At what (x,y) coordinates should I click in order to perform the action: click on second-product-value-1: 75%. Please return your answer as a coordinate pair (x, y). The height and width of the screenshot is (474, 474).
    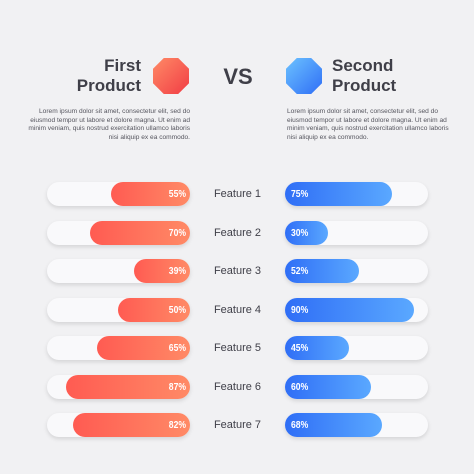
    Looking at the image, I should click on (300, 194).